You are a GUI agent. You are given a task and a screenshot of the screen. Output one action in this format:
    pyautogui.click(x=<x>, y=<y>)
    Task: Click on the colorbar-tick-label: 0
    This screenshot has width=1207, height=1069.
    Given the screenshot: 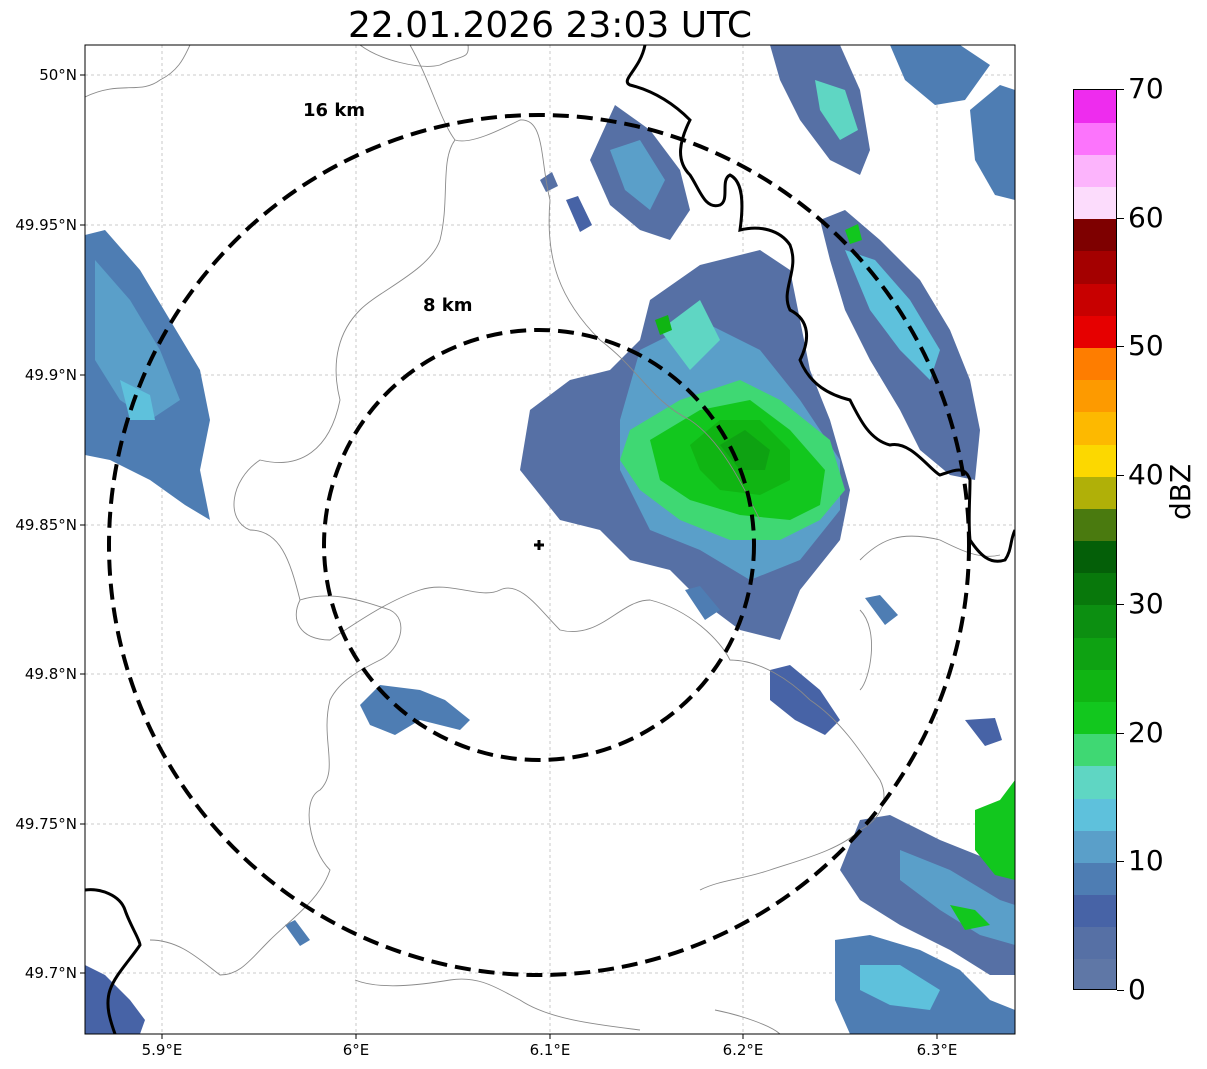 What is the action you would take?
    pyautogui.click(x=1137, y=989)
    